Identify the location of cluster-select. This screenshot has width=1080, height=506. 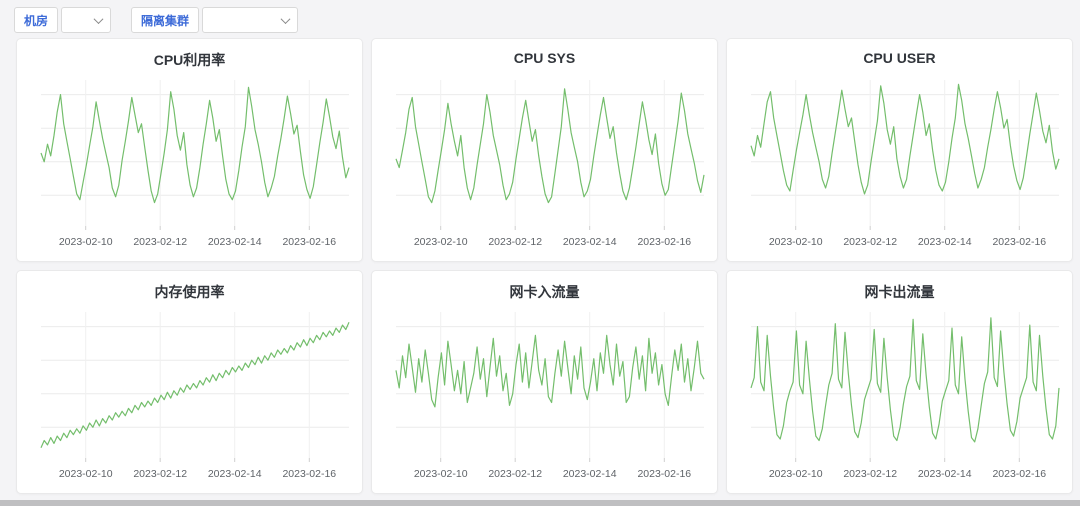
(250, 20).